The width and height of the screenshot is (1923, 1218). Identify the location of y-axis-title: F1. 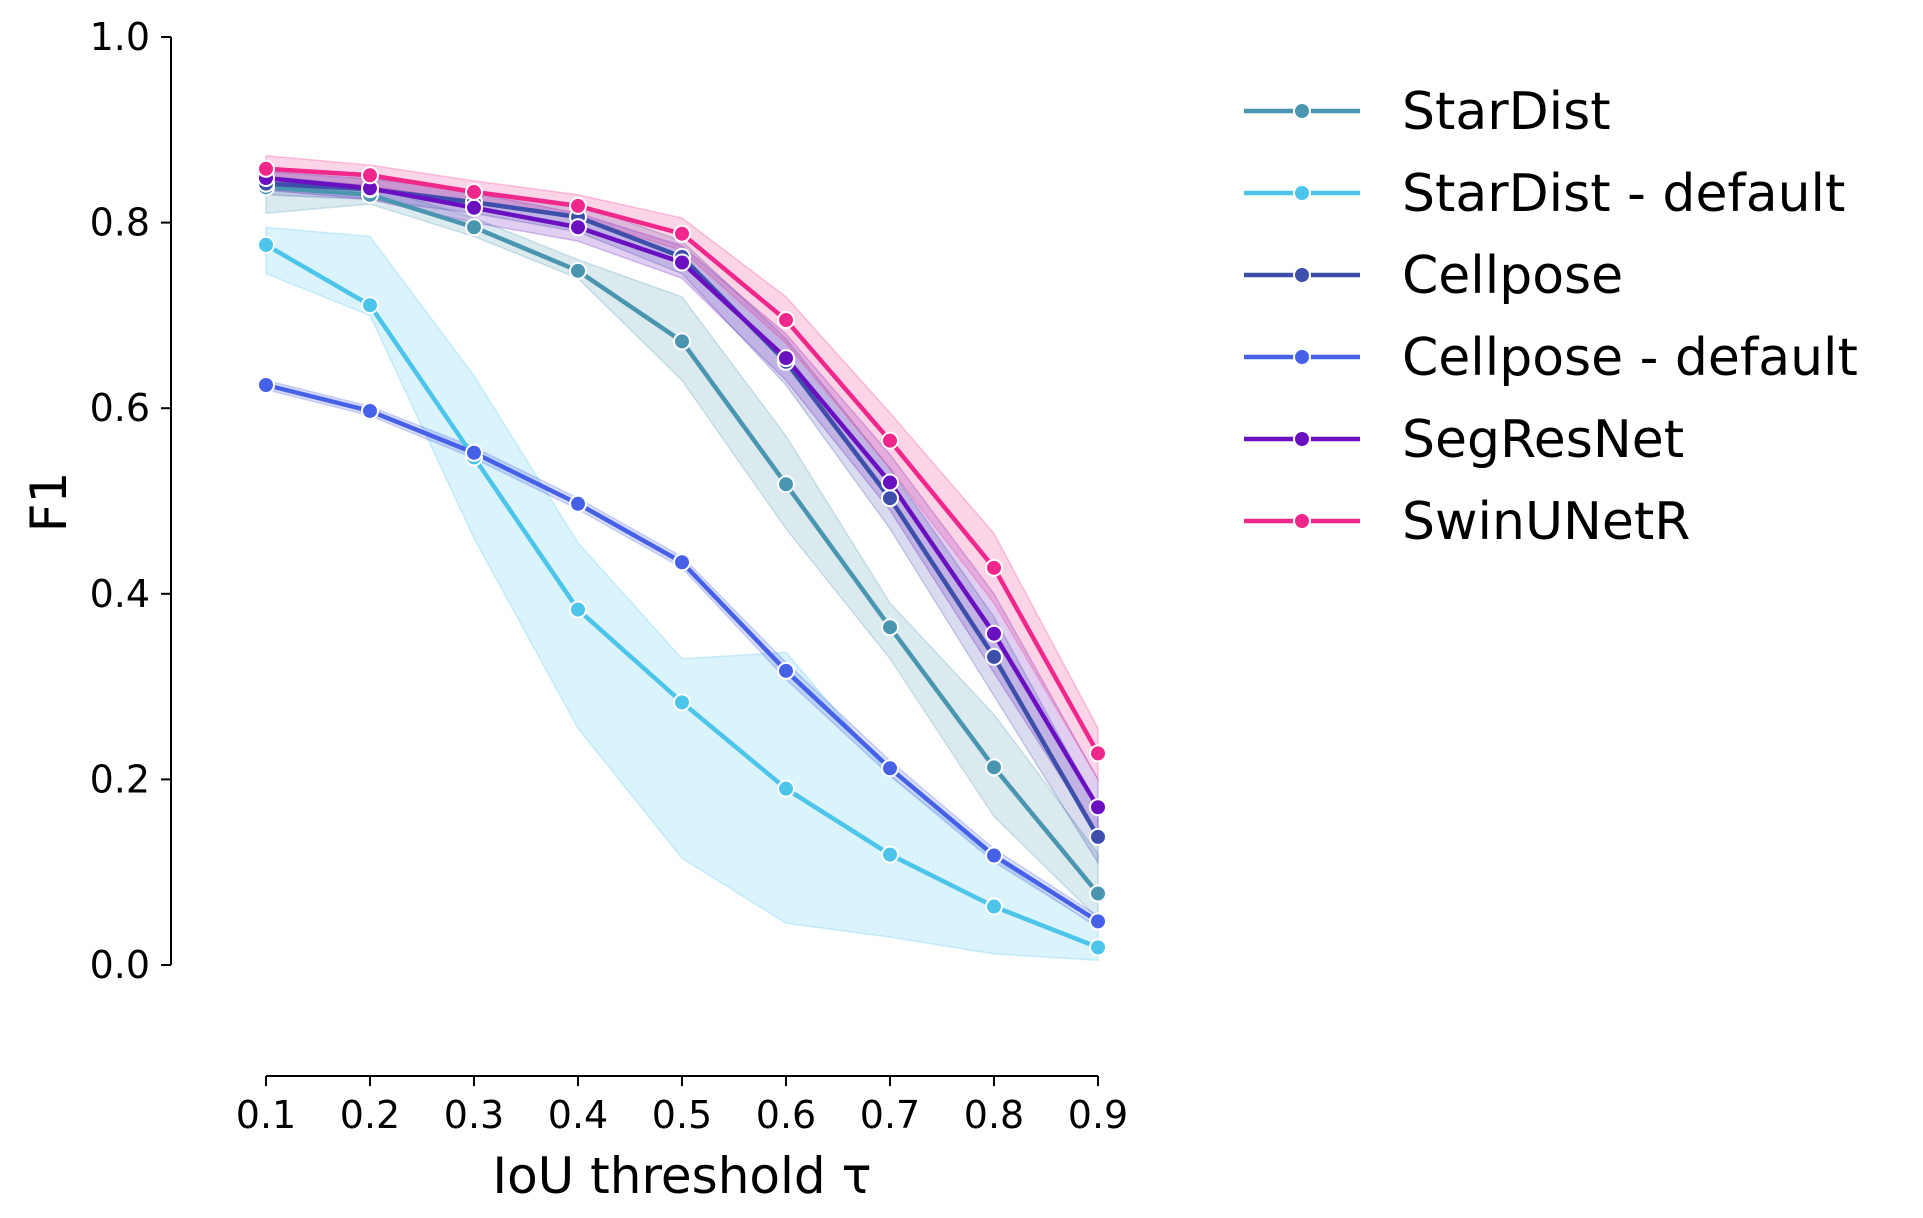
(49, 502).